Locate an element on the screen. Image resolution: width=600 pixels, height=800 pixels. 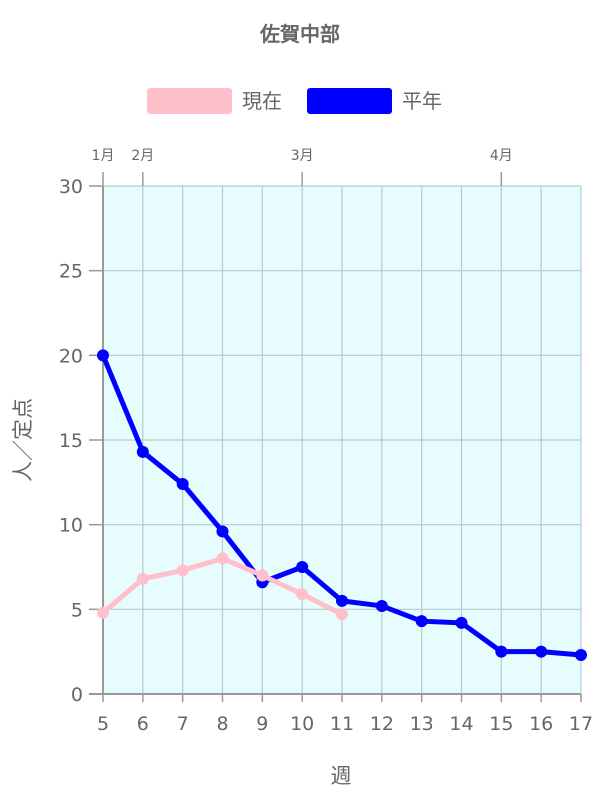
x-tick-label: 10 is located at coordinates (302, 724).